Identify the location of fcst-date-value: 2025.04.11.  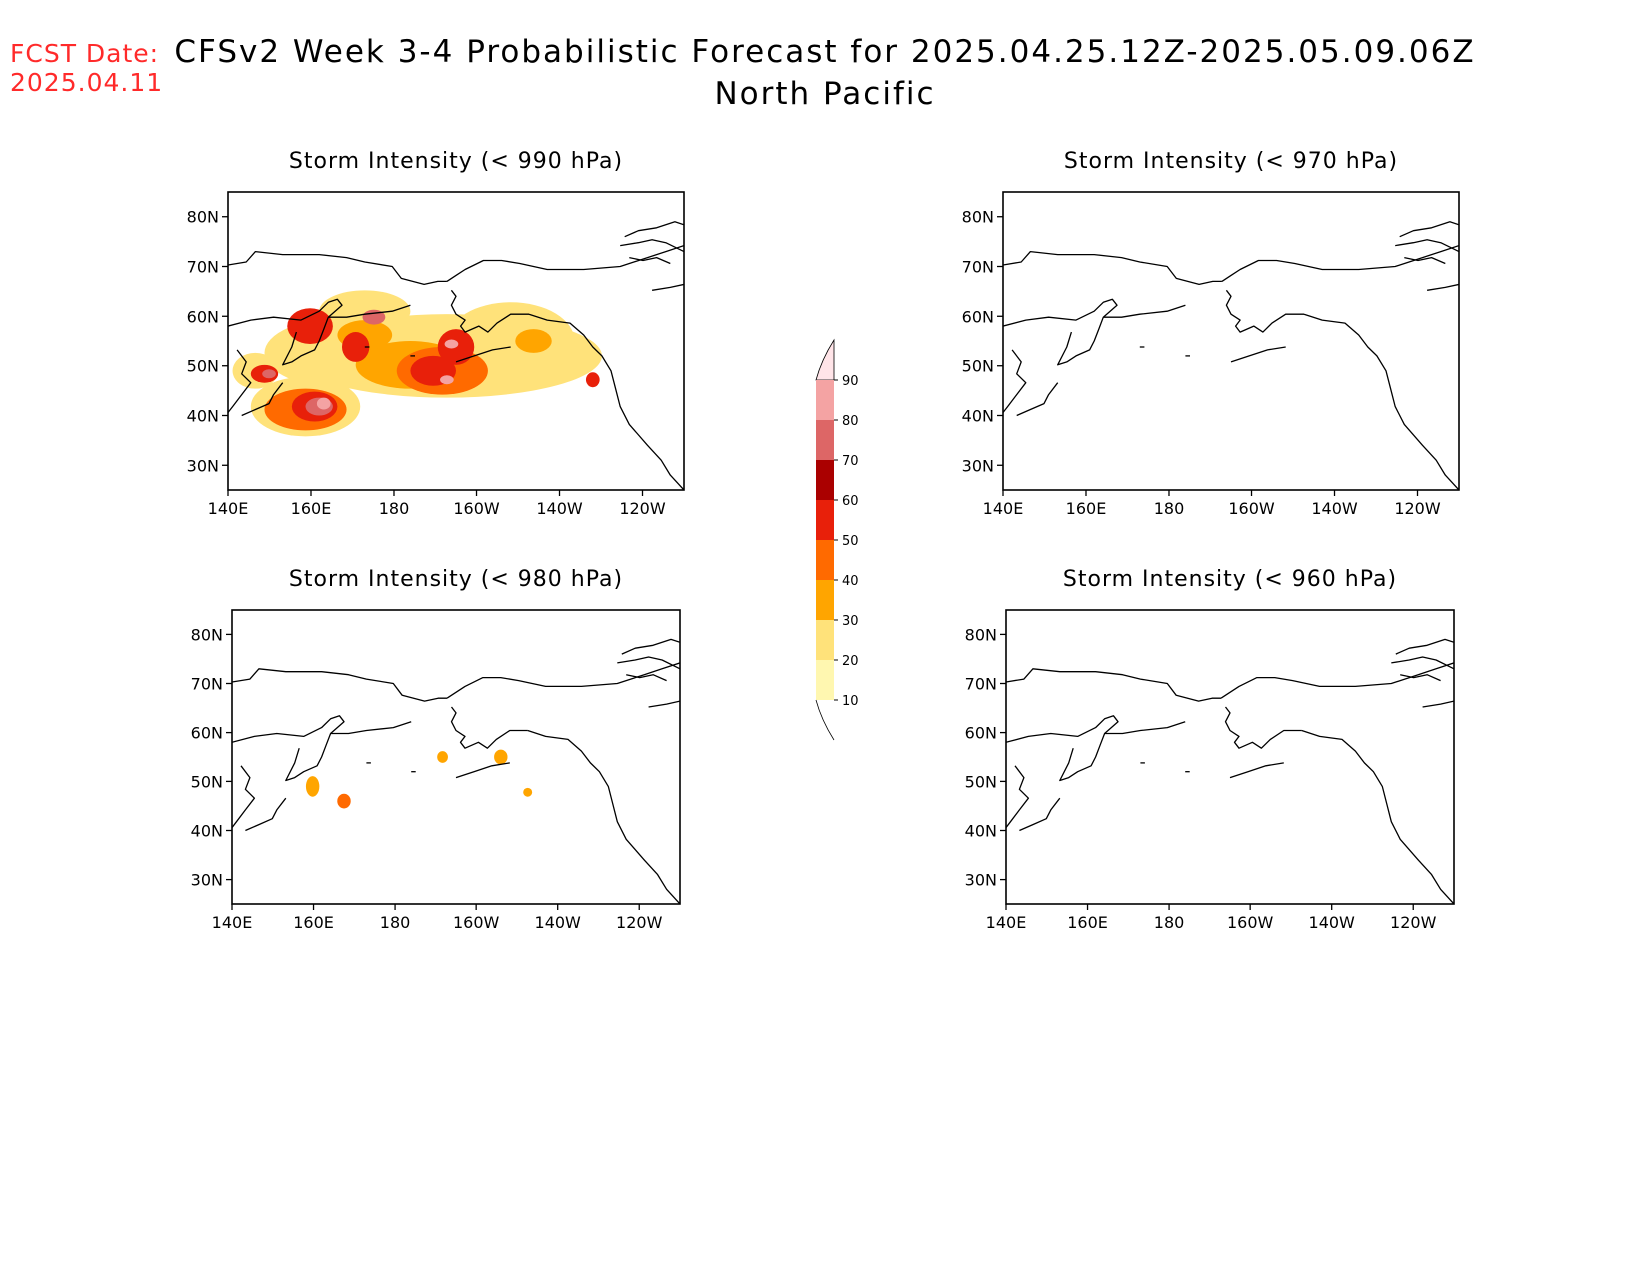
(86, 82).